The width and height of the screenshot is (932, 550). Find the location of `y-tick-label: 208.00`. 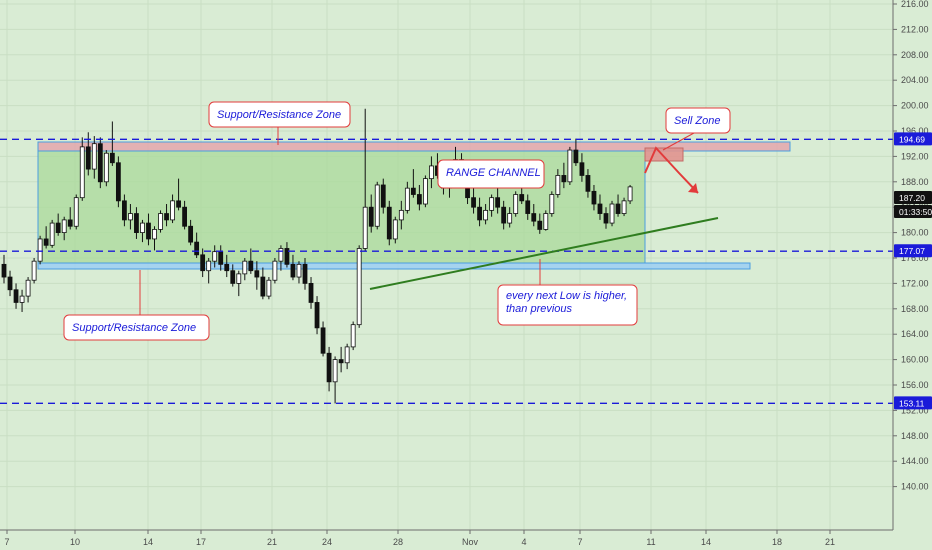

y-tick-label: 208.00 is located at coordinates (915, 55).